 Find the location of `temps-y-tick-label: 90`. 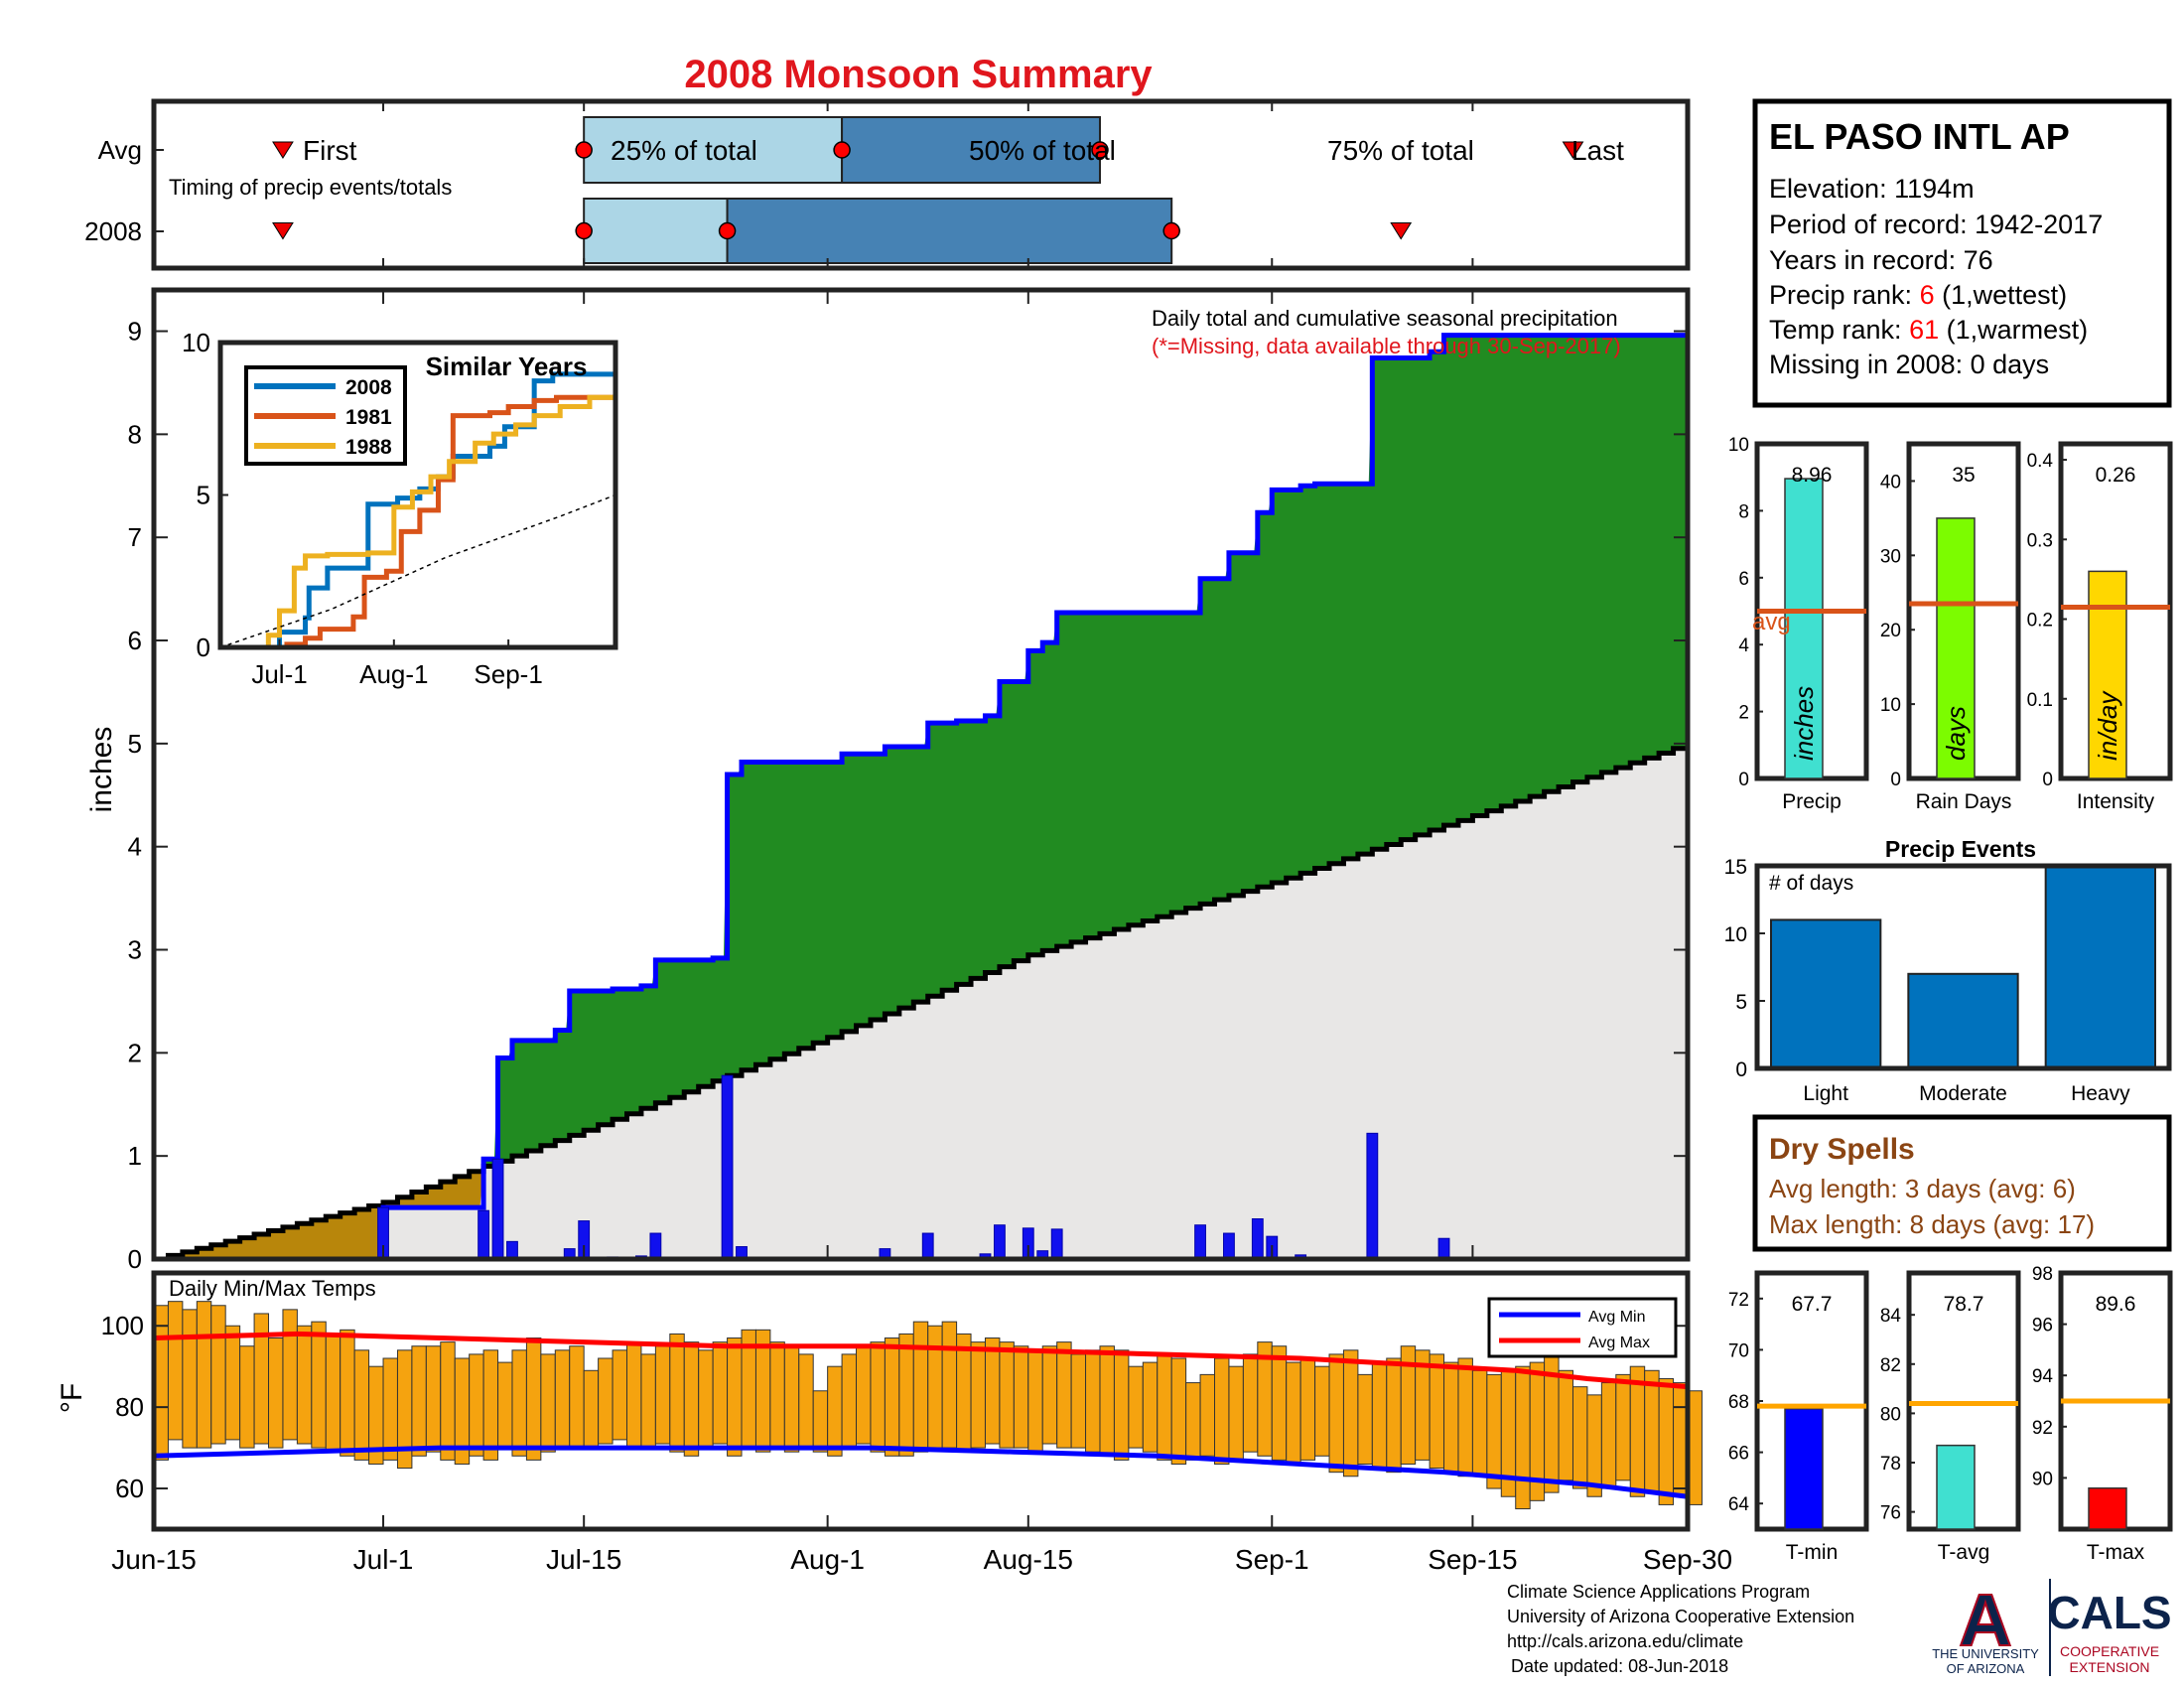

temps-y-tick-label: 90 is located at coordinates (2042, 1479).